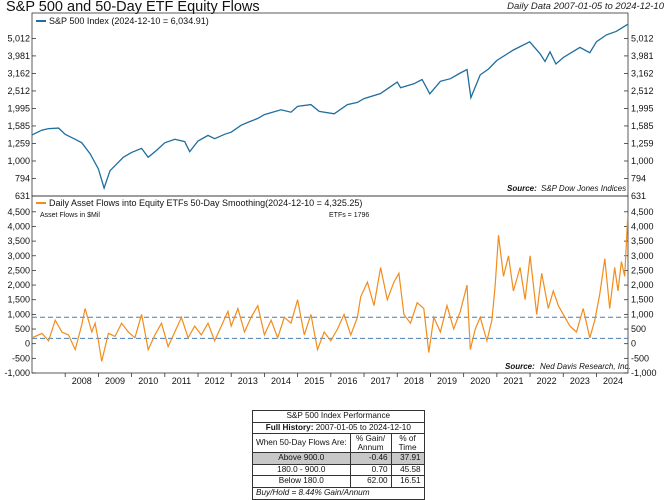 Image resolution: width=668 pixels, height=500 pixels. I want to click on col-header-time: % of Time, so click(407, 443).